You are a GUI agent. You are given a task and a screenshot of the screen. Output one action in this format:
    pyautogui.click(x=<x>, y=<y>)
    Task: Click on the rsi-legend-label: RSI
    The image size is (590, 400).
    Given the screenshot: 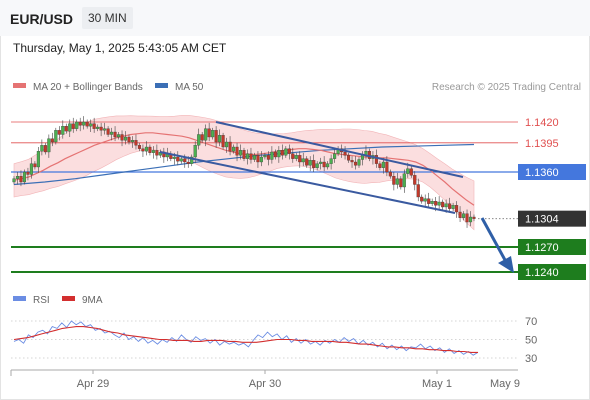 What is the action you would take?
    pyautogui.click(x=41, y=300)
    